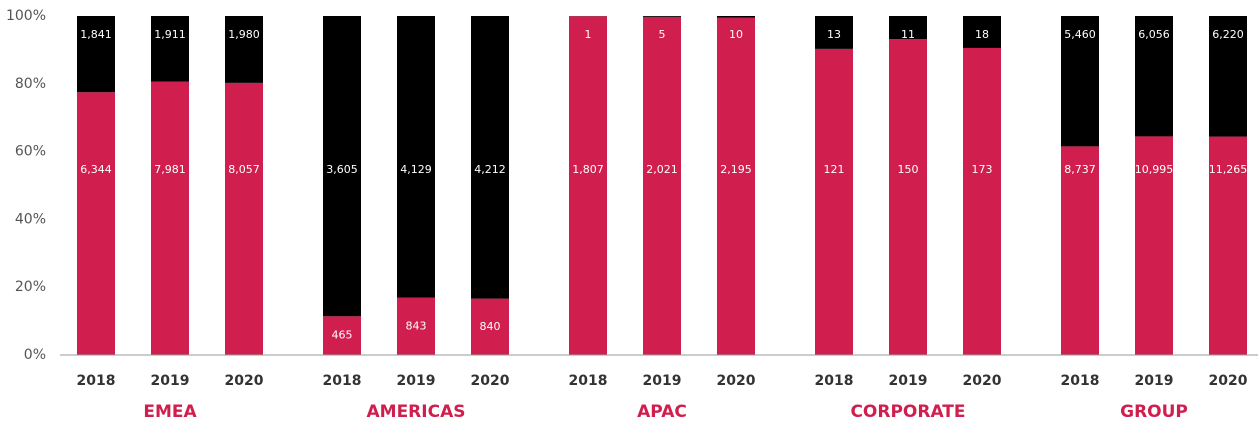 This screenshot has width=1258, height=421. What do you see at coordinates (244, 169) in the screenshot?
I see `data-label: 8,057` at bounding box center [244, 169].